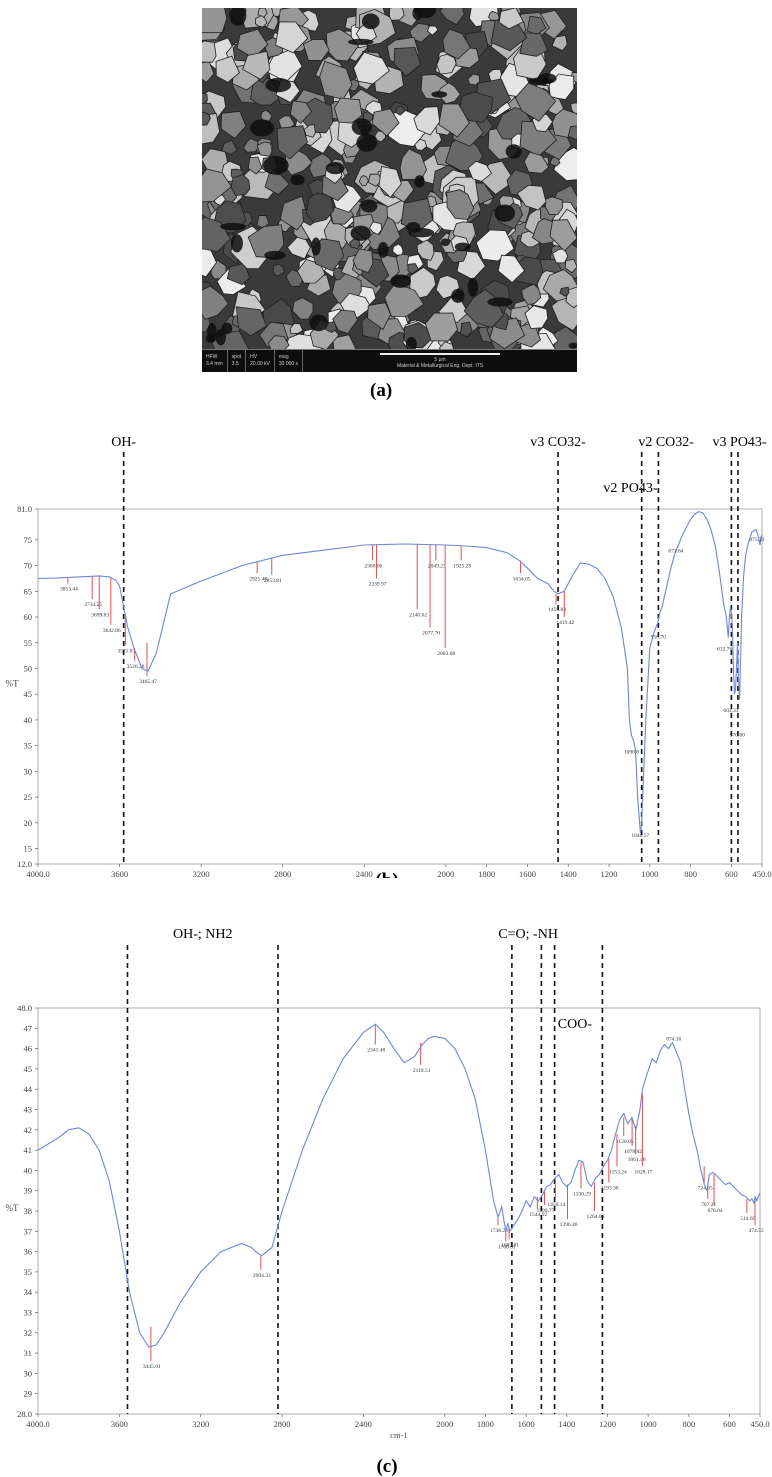 This screenshot has width=772, height=1477. What do you see at coordinates (376, 1051) in the screenshot?
I see `peak-label: 2341.48` at bounding box center [376, 1051].